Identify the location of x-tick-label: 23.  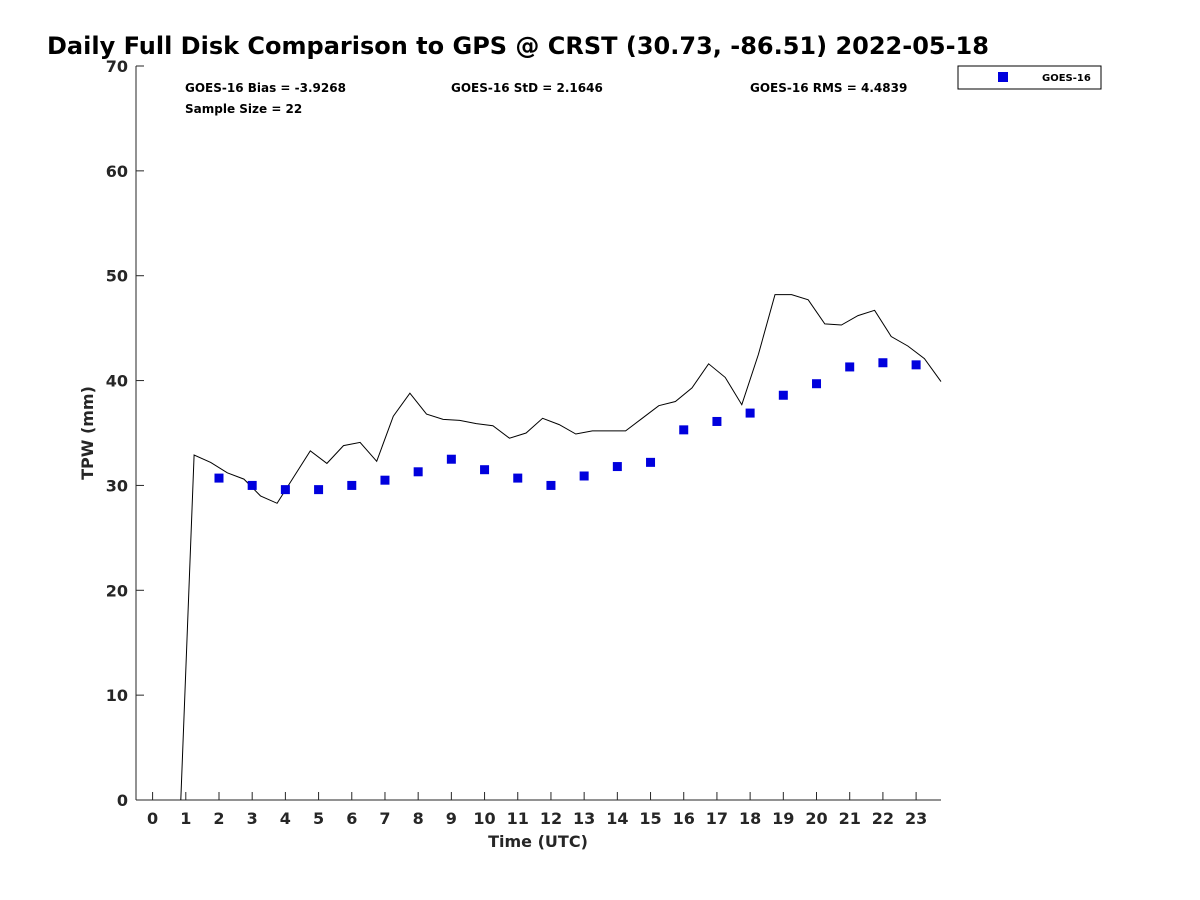
(916, 818).